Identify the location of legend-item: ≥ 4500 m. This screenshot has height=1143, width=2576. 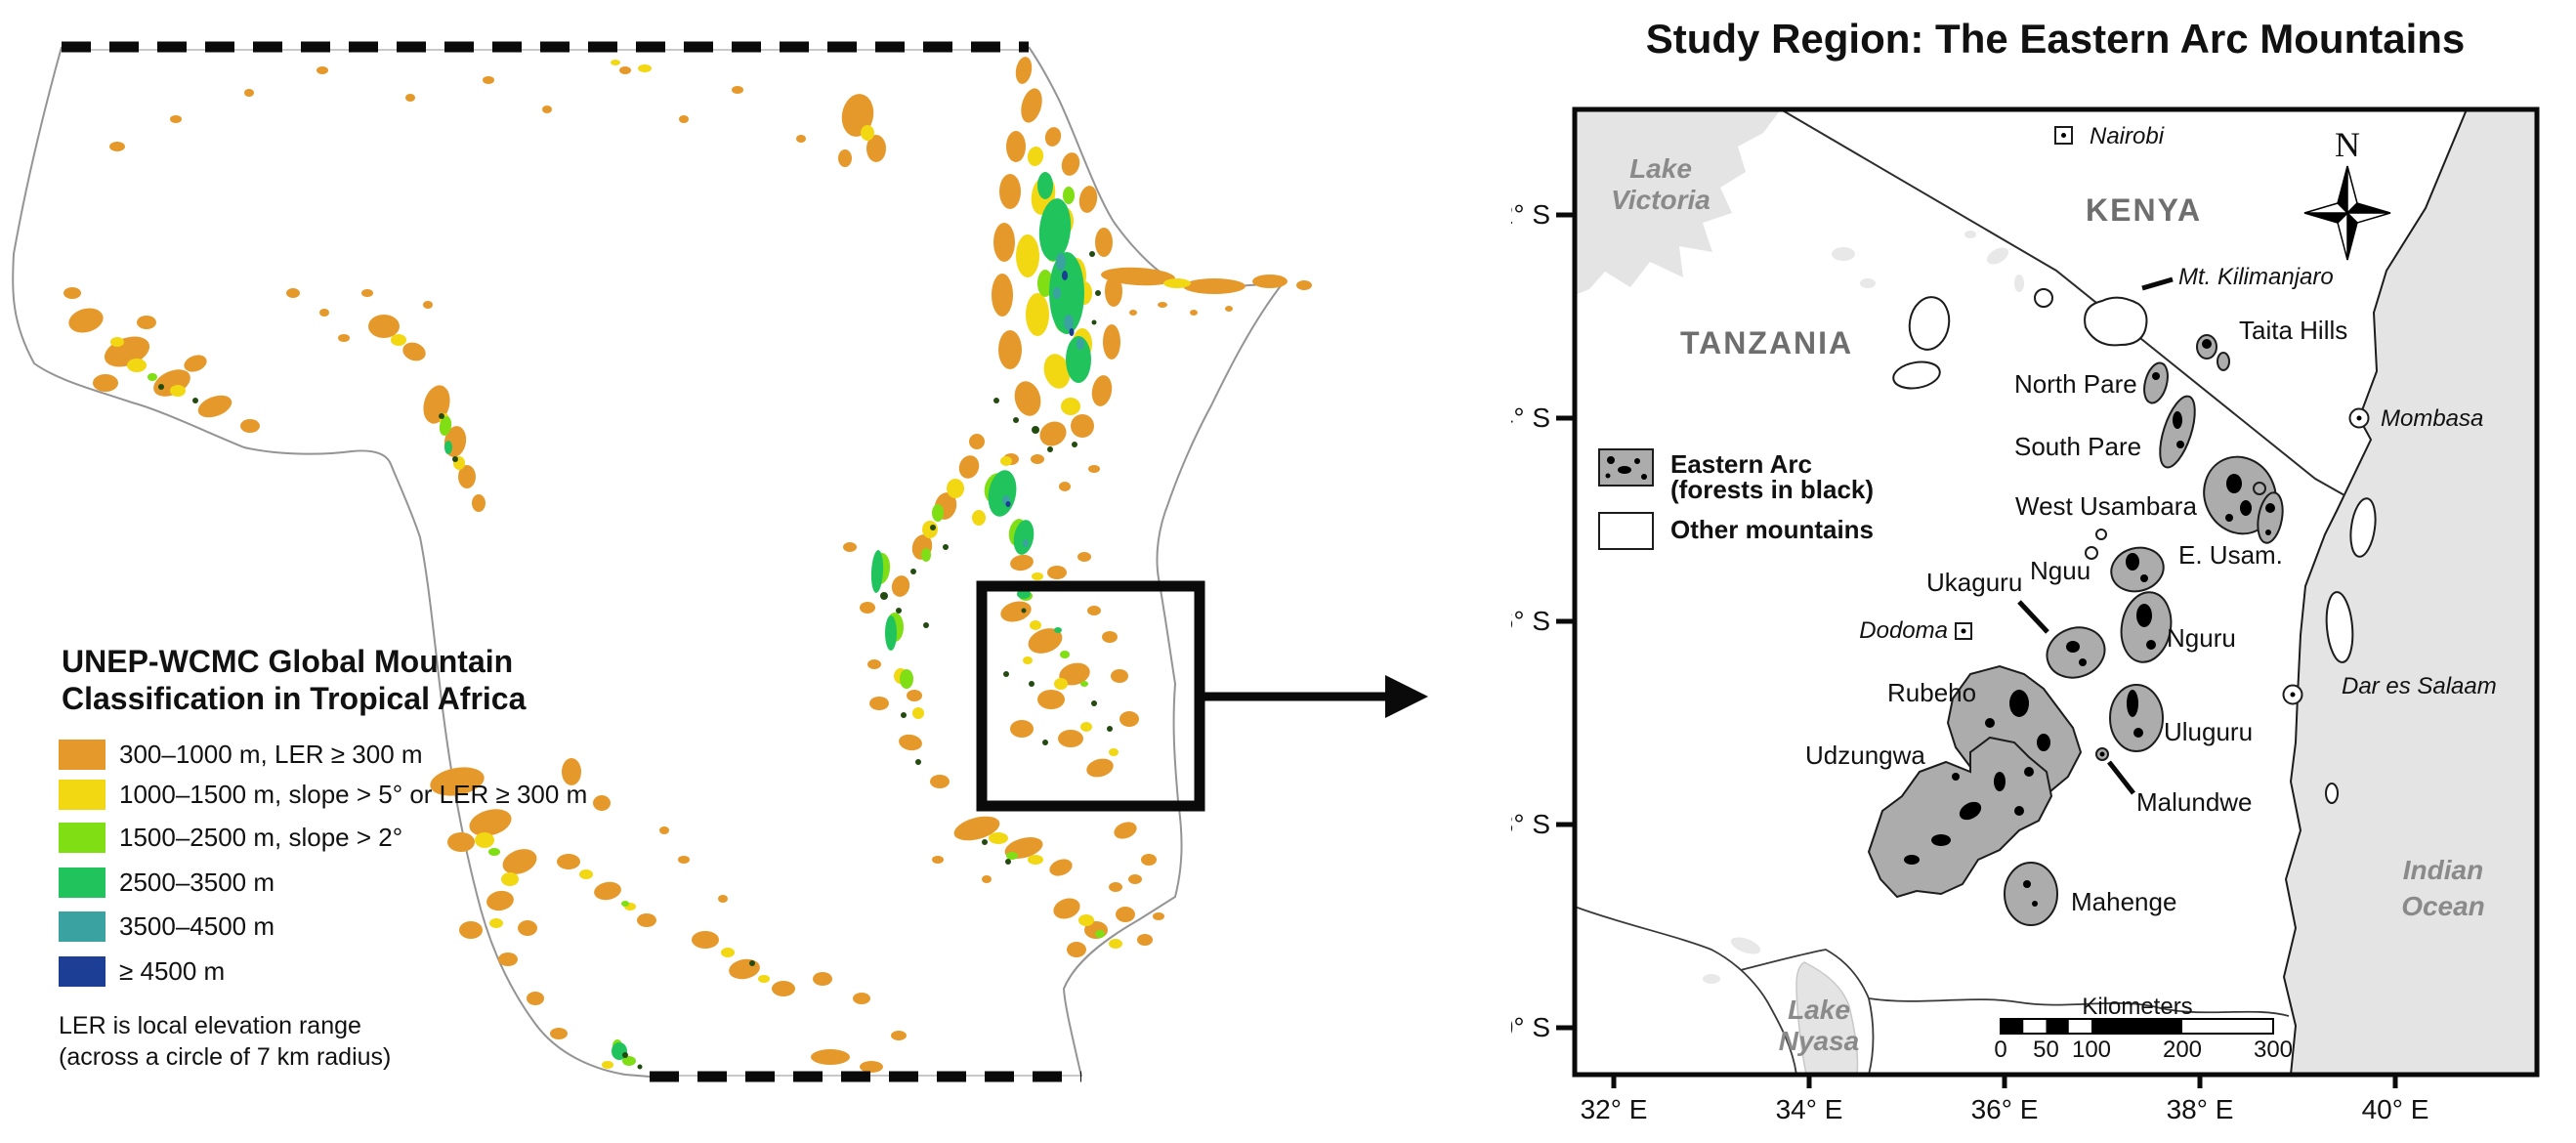
(142, 971).